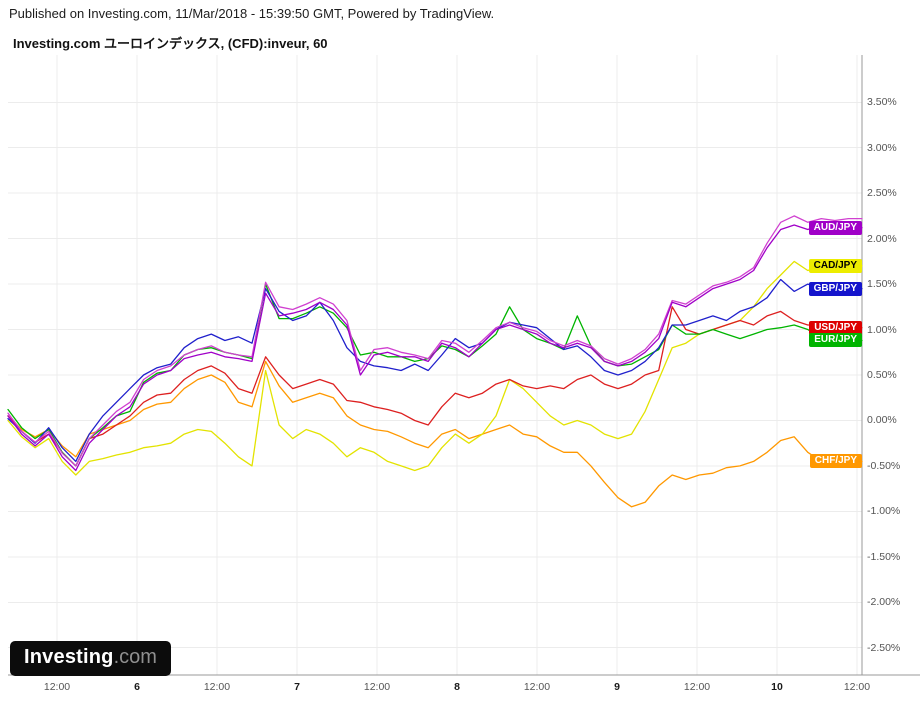 Image resolution: width=920 pixels, height=708 pixels. Describe the element at coordinates (835, 227) in the screenshot. I see `price-label-audjpy: AUD/JPY` at that location.